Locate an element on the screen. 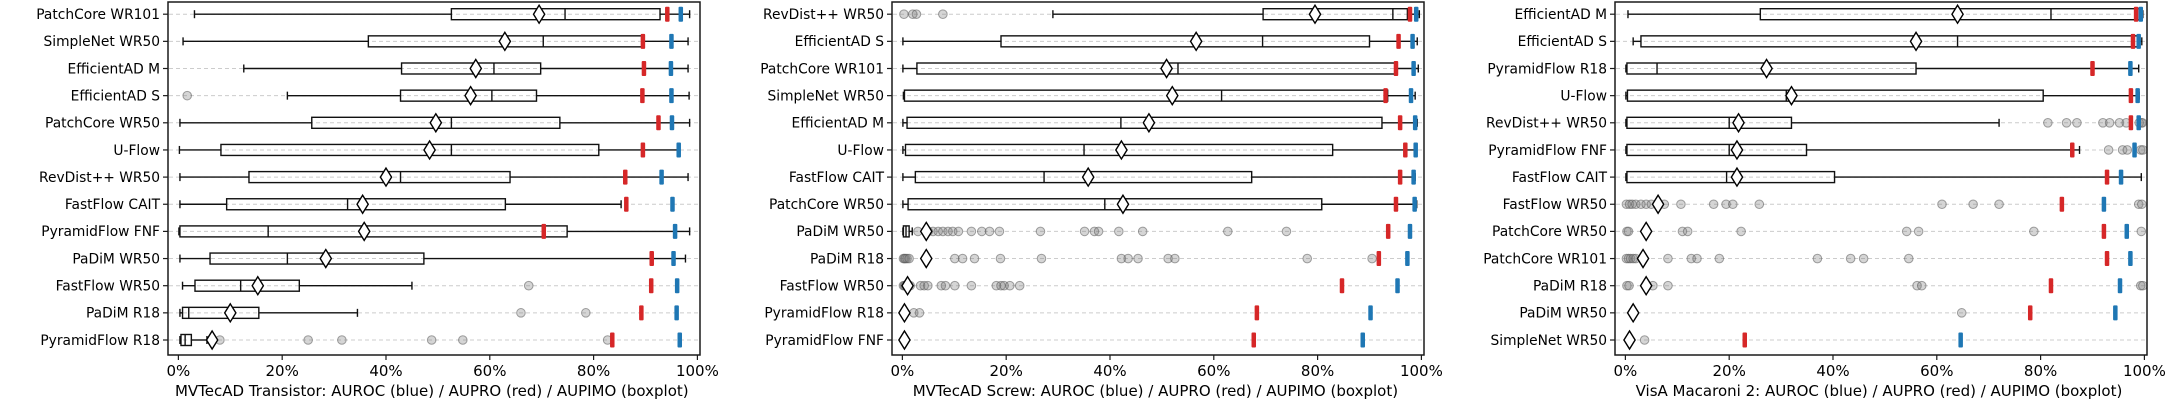  x-tick-label: 100% is located at coordinates (697, 371).